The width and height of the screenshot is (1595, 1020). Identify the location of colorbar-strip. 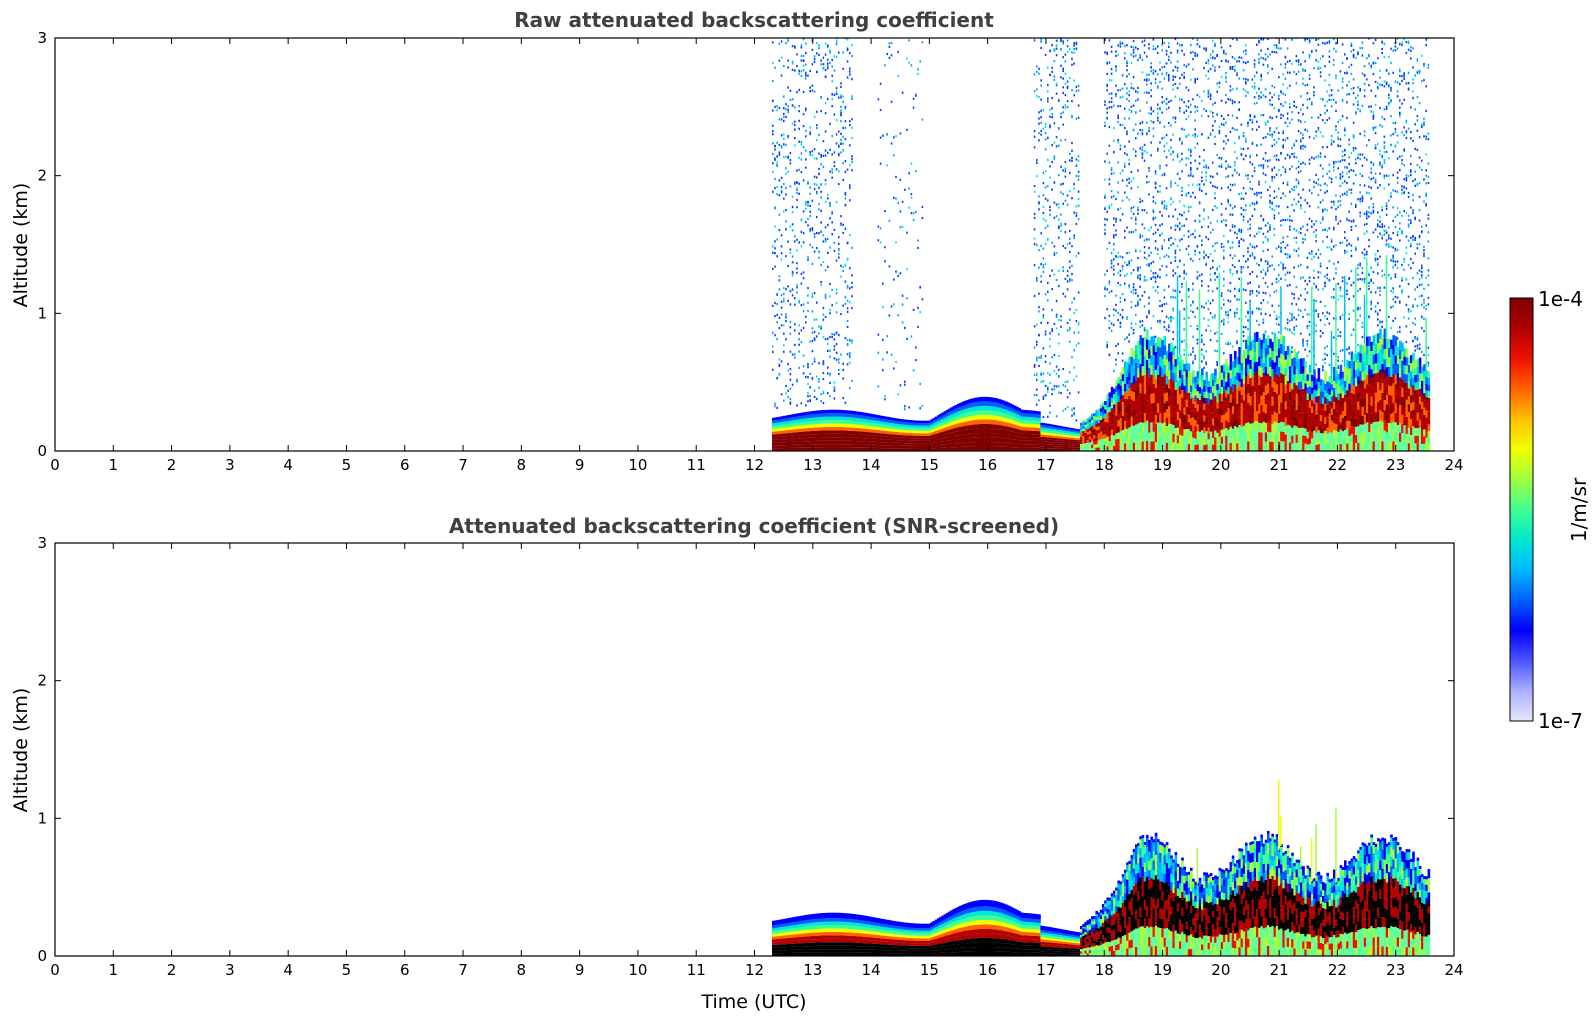
(1521, 509).